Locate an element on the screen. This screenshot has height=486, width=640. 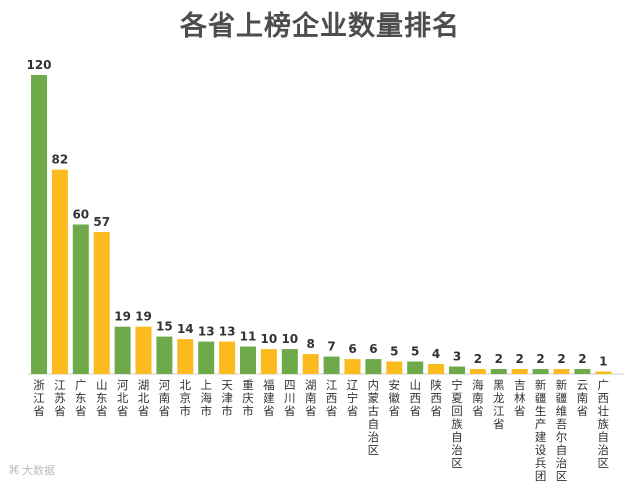
value-label-20: 3 is located at coordinates (457, 357).